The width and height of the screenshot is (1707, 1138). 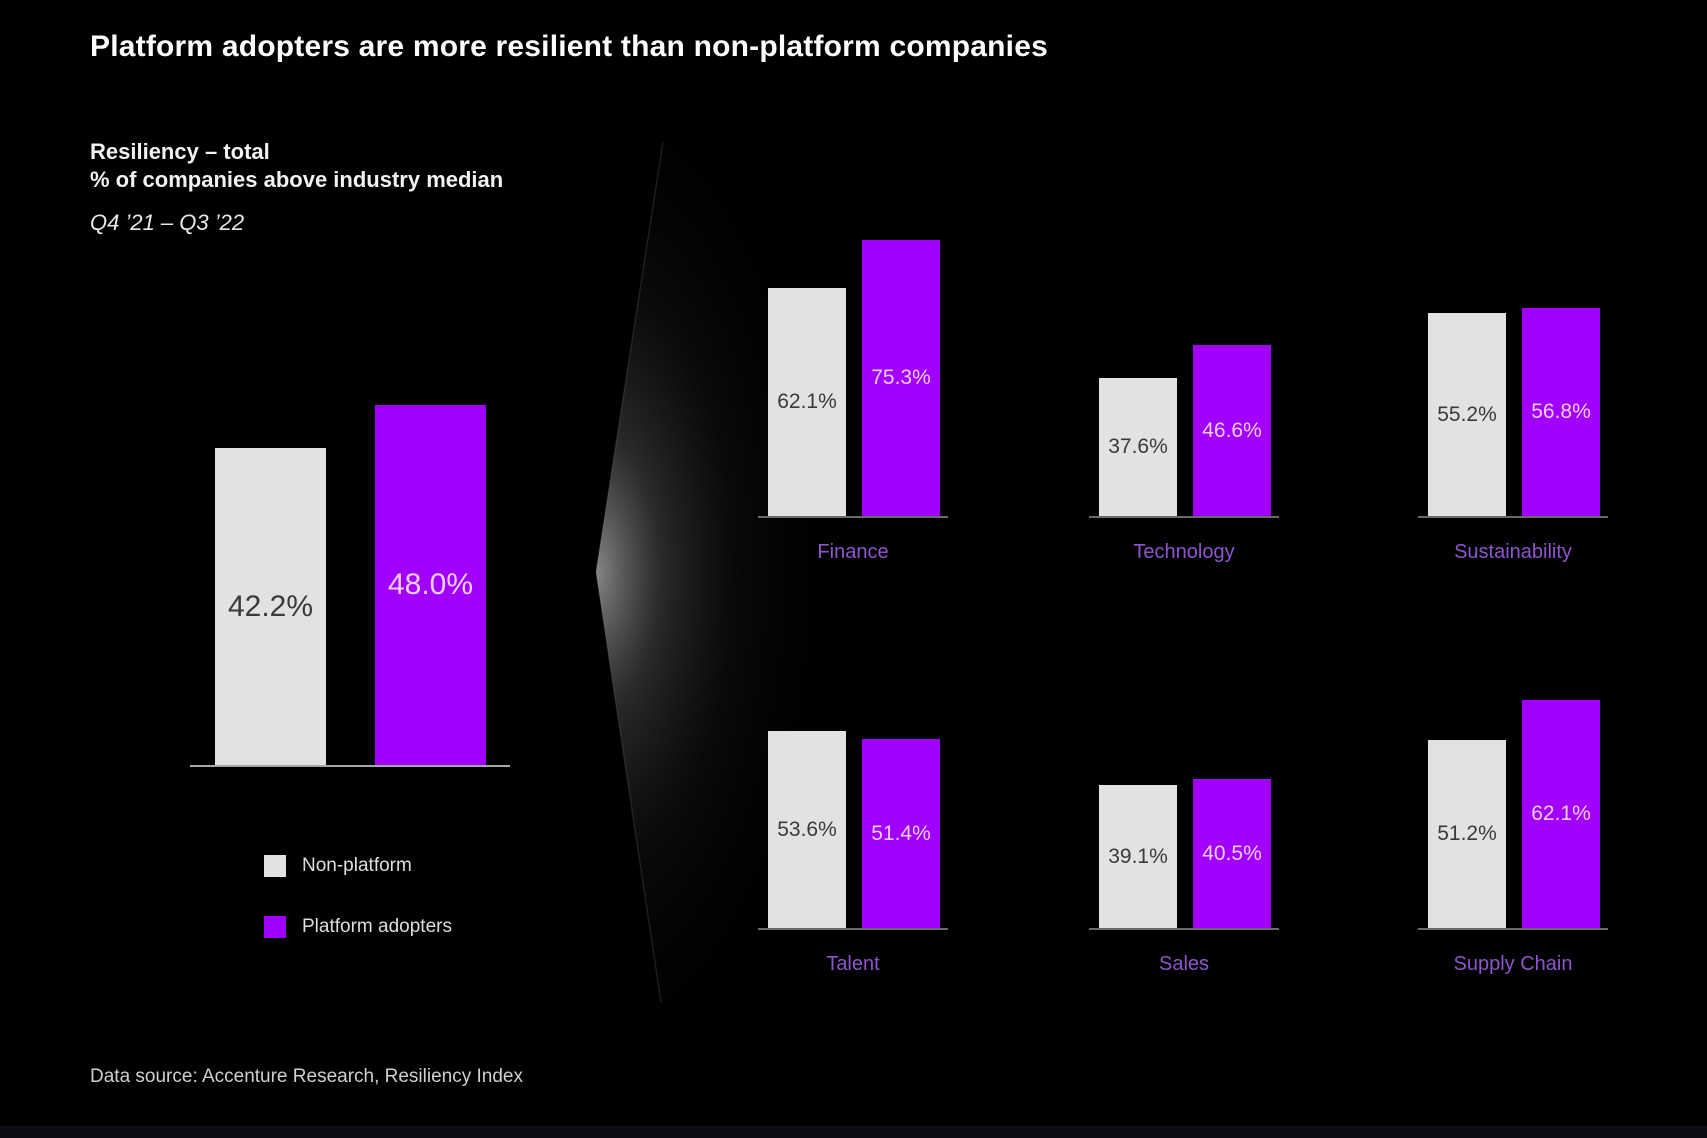 I want to click on bar-platform-adopters: 56.8%, so click(x=1561, y=412).